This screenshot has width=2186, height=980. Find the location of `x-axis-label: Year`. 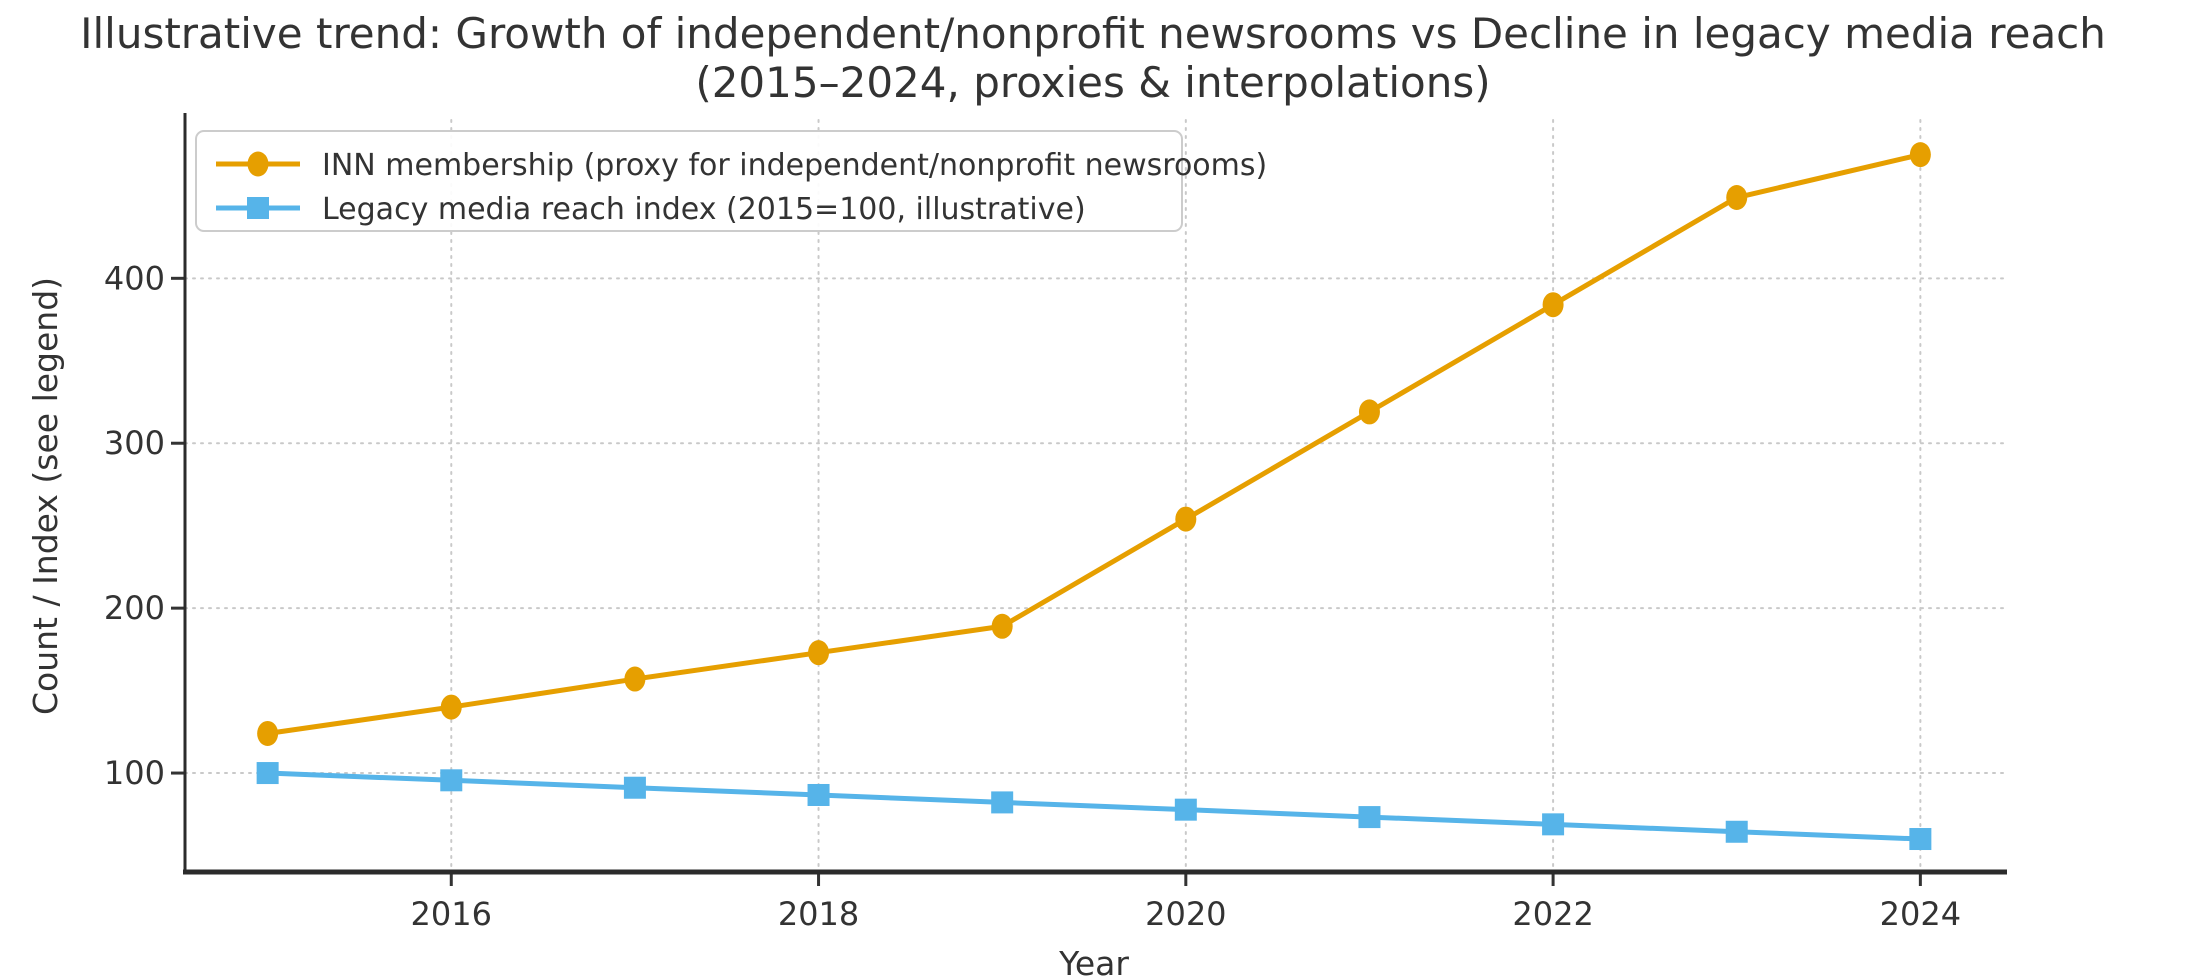

x-axis-label: Year is located at coordinates (1093, 962).